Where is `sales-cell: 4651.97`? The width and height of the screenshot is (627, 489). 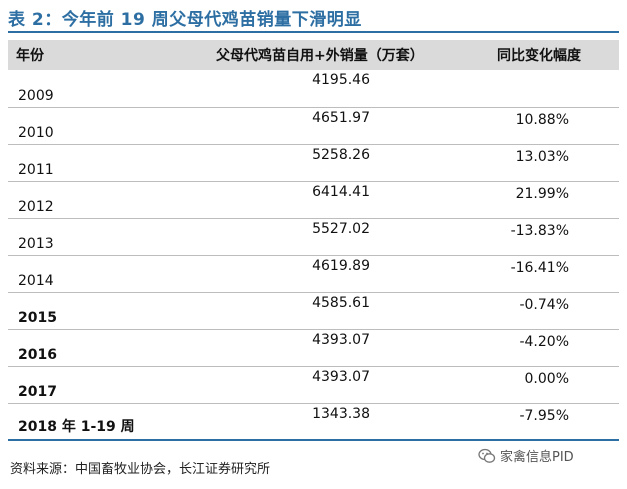
sales-cell: 4651.97 is located at coordinates (330, 126).